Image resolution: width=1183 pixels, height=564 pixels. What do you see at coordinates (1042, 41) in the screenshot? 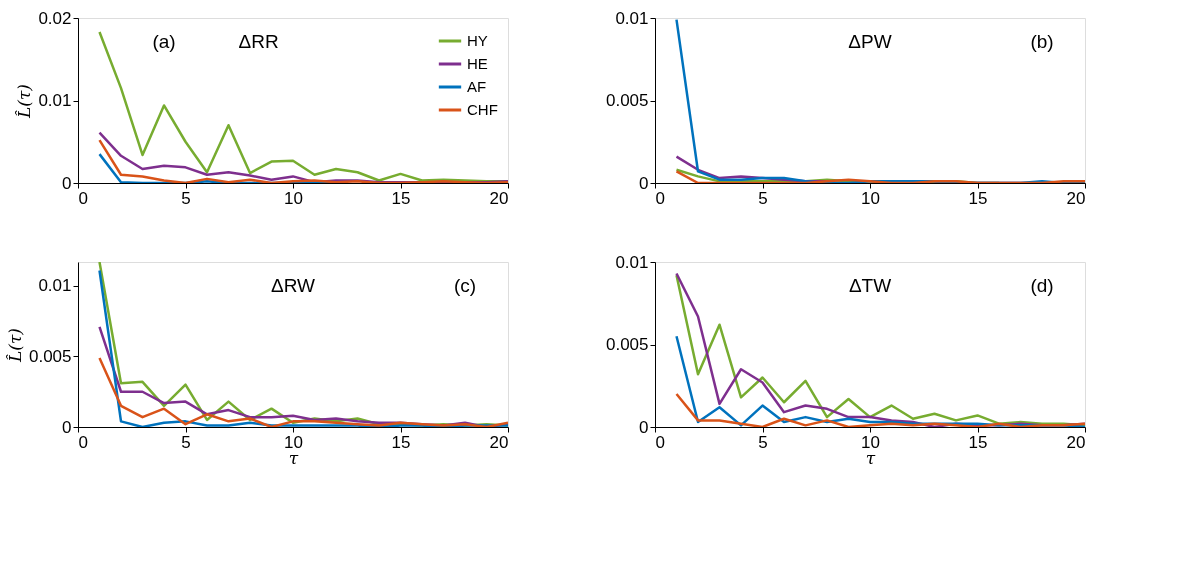
I see `annotation: (b)` at bounding box center [1042, 41].